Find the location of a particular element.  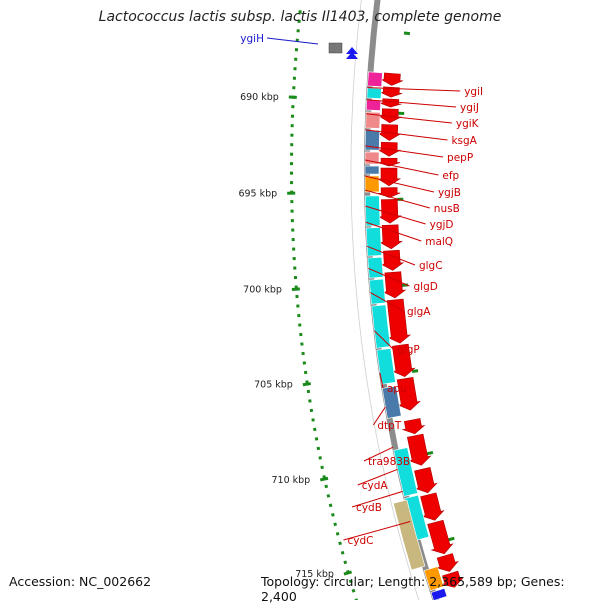

gene-label: cydA is located at coordinates (375, 486).